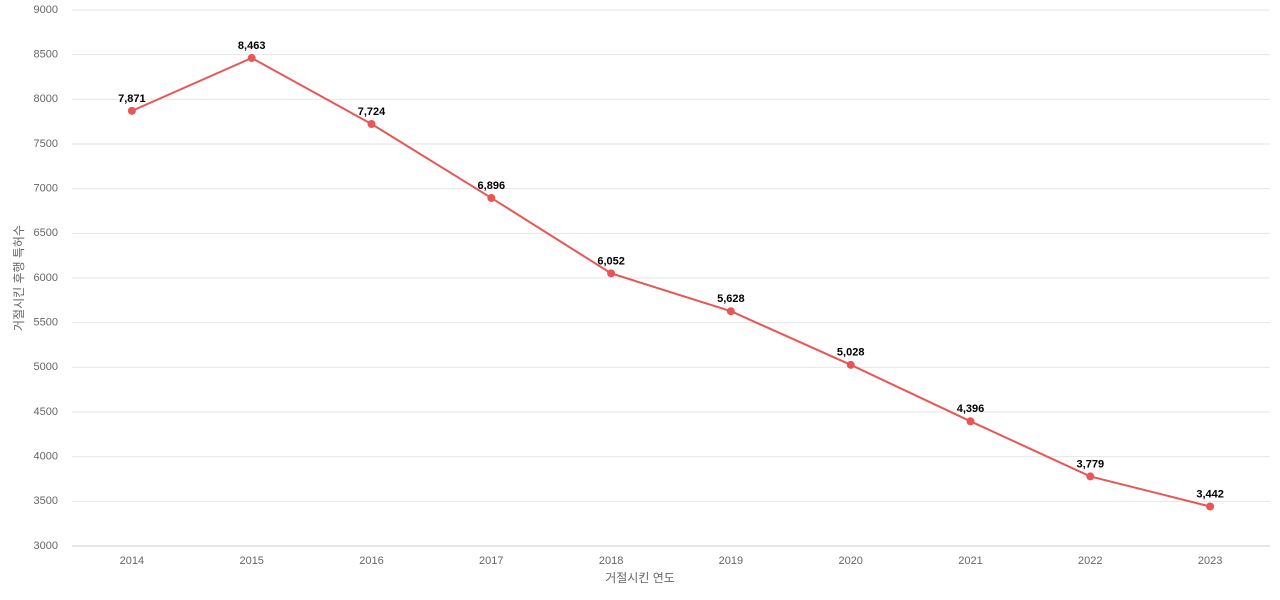 Image resolution: width=1280 pixels, height=600 pixels. What do you see at coordinates (640, 578) in the screenshot?
I see `x-axis-label: 거절시킨 연도` at bounding box center [640, 578].